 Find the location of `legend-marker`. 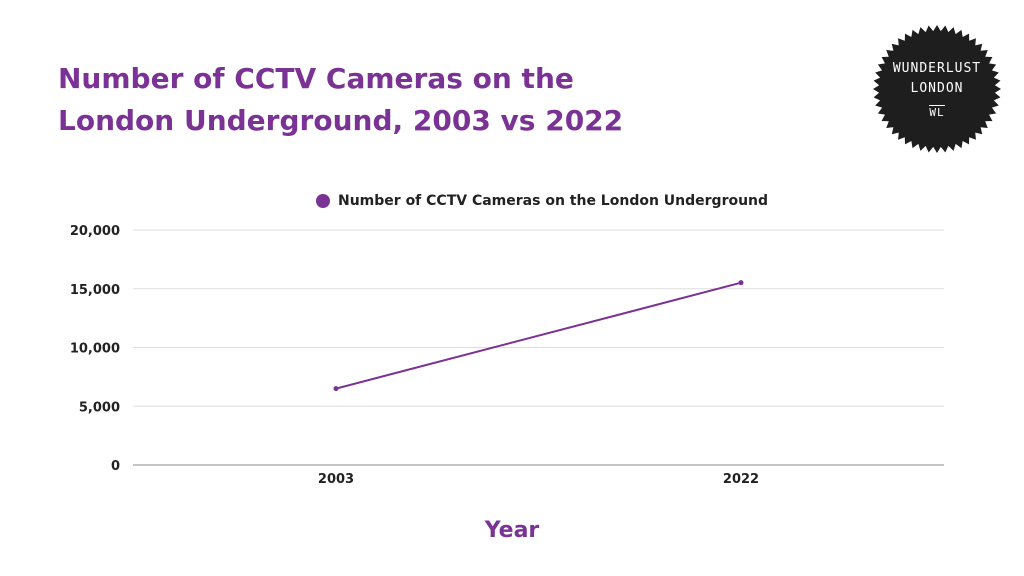

legend-marker is located at coordinates (323, 201).